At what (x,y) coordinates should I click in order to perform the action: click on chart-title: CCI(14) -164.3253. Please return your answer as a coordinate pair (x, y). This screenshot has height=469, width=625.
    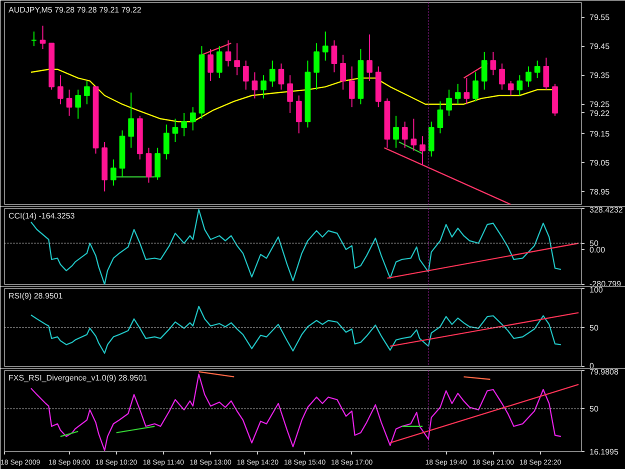
    Looking at the image, I should click on (42, 216).